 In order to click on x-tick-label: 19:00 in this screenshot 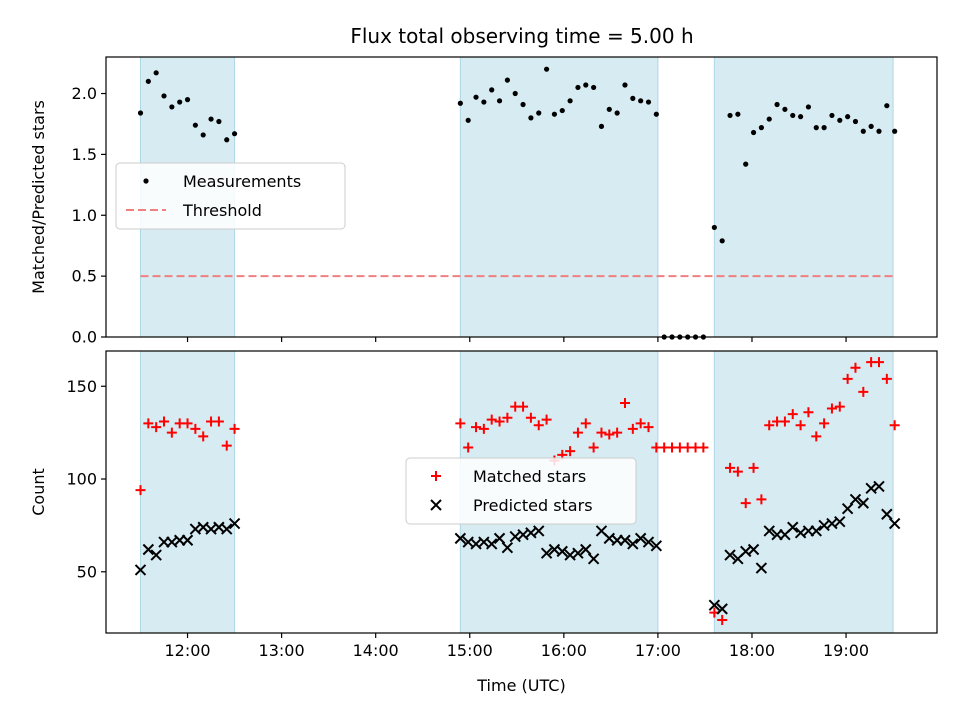, I will do `click(846, 650)`.